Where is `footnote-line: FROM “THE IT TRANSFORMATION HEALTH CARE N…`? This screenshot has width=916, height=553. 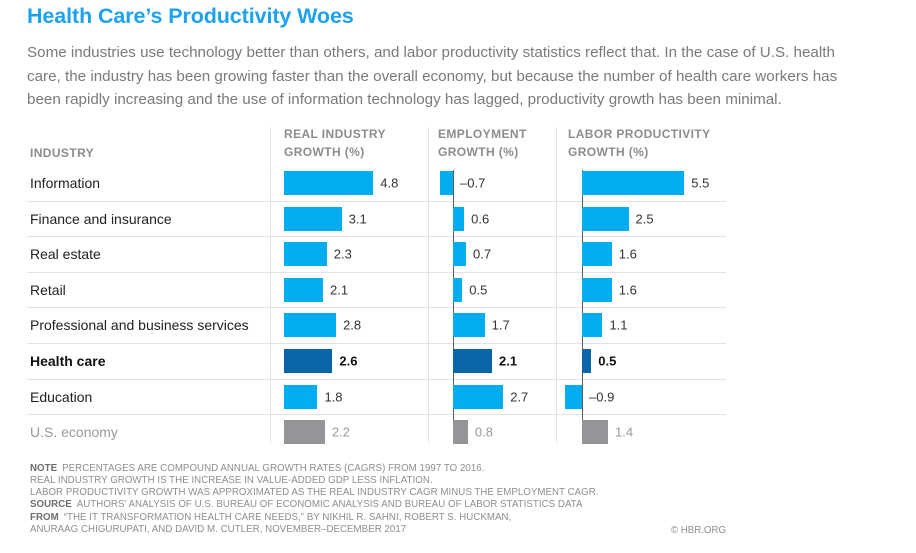 footnote-line: FROM “THE IT TRANSFORMATION HEALTH CARE N… is located at coordinates (270, 517).